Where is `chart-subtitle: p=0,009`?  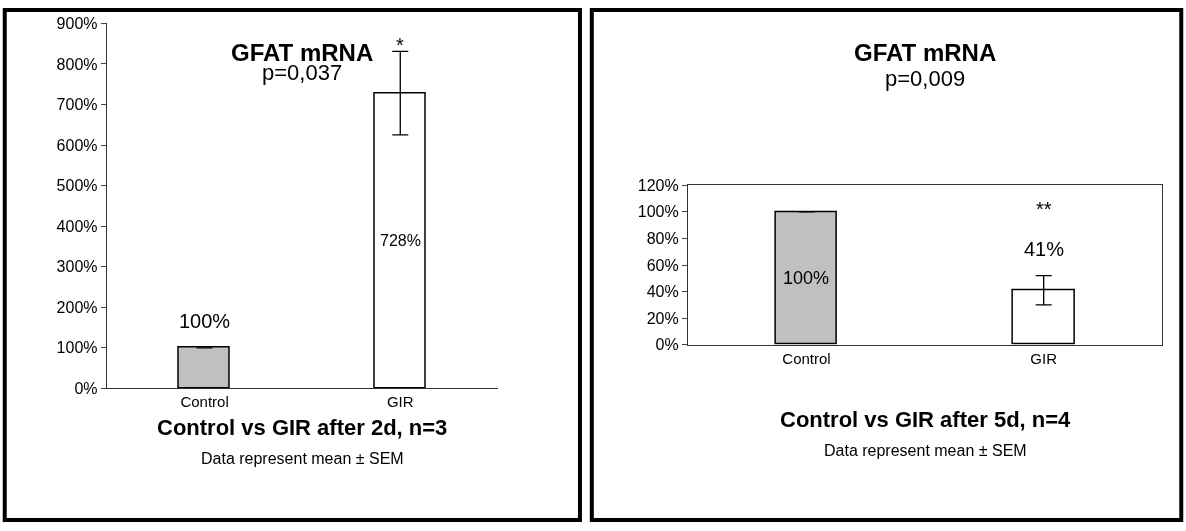
chart-subtitle: p=0,009 is located at coordinates (925, 78).